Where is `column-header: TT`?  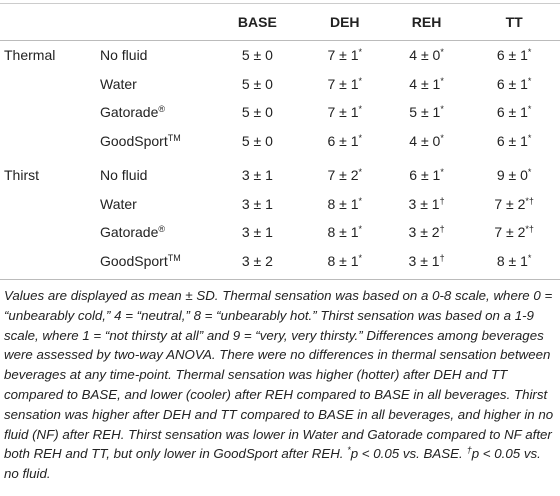
column-header: TT is located at coordinates (514, 22).